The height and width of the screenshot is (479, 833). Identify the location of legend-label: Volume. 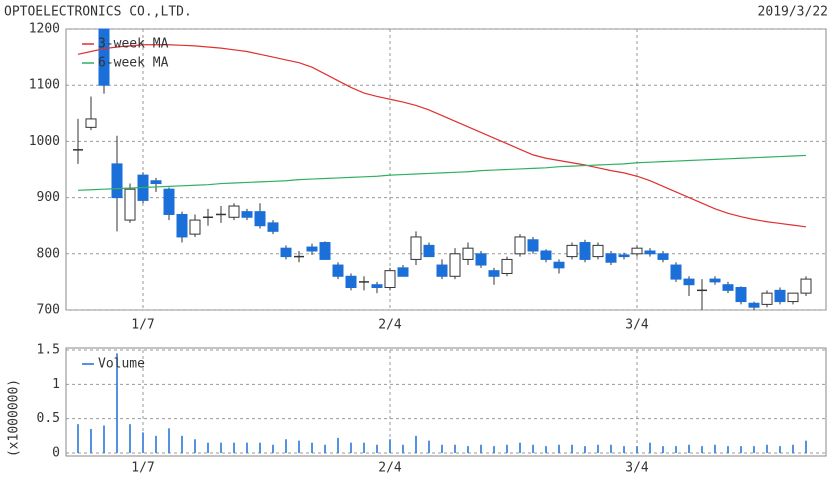
(121, 364).